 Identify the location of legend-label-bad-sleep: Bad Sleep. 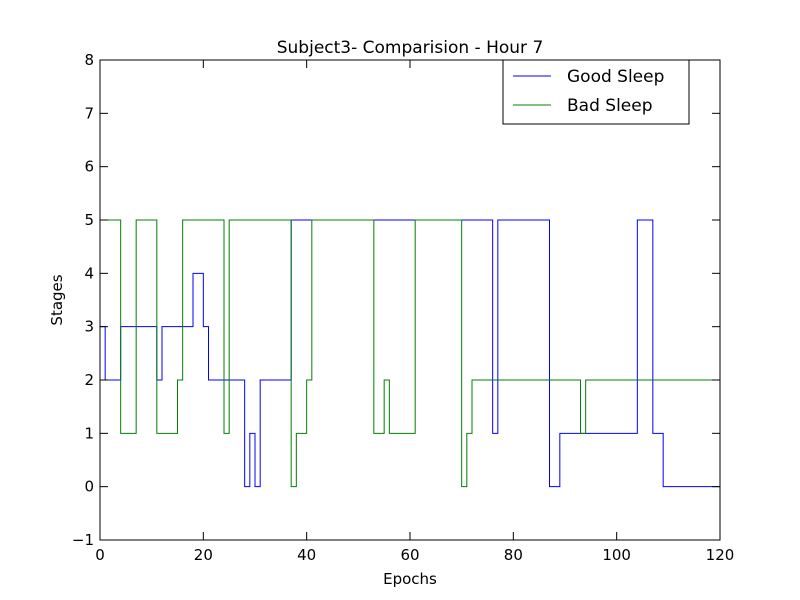
(610, 106).